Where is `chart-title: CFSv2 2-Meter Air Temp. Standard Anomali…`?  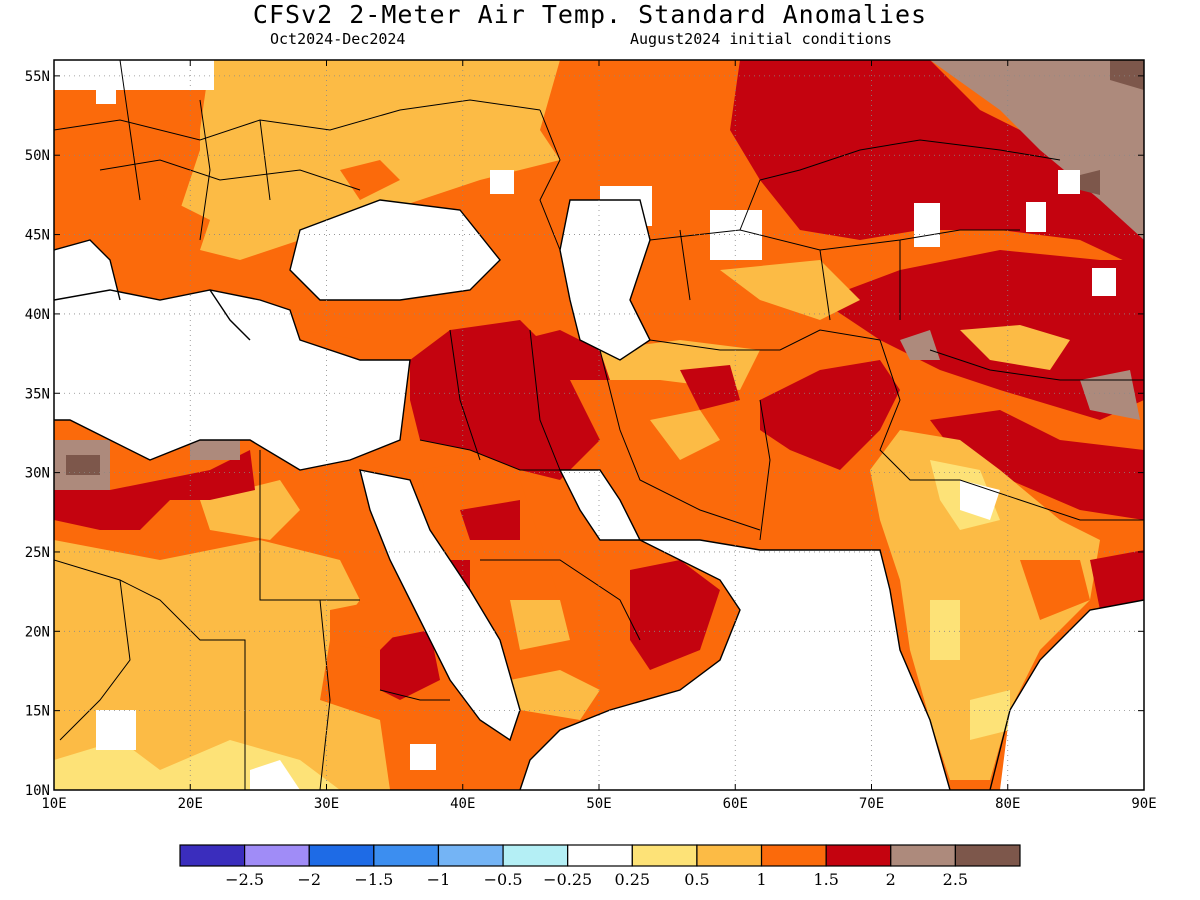
chart-title: CFSv2 2-Meter Air Temp. Standard Anomali… is located at coordinates (590, 14).